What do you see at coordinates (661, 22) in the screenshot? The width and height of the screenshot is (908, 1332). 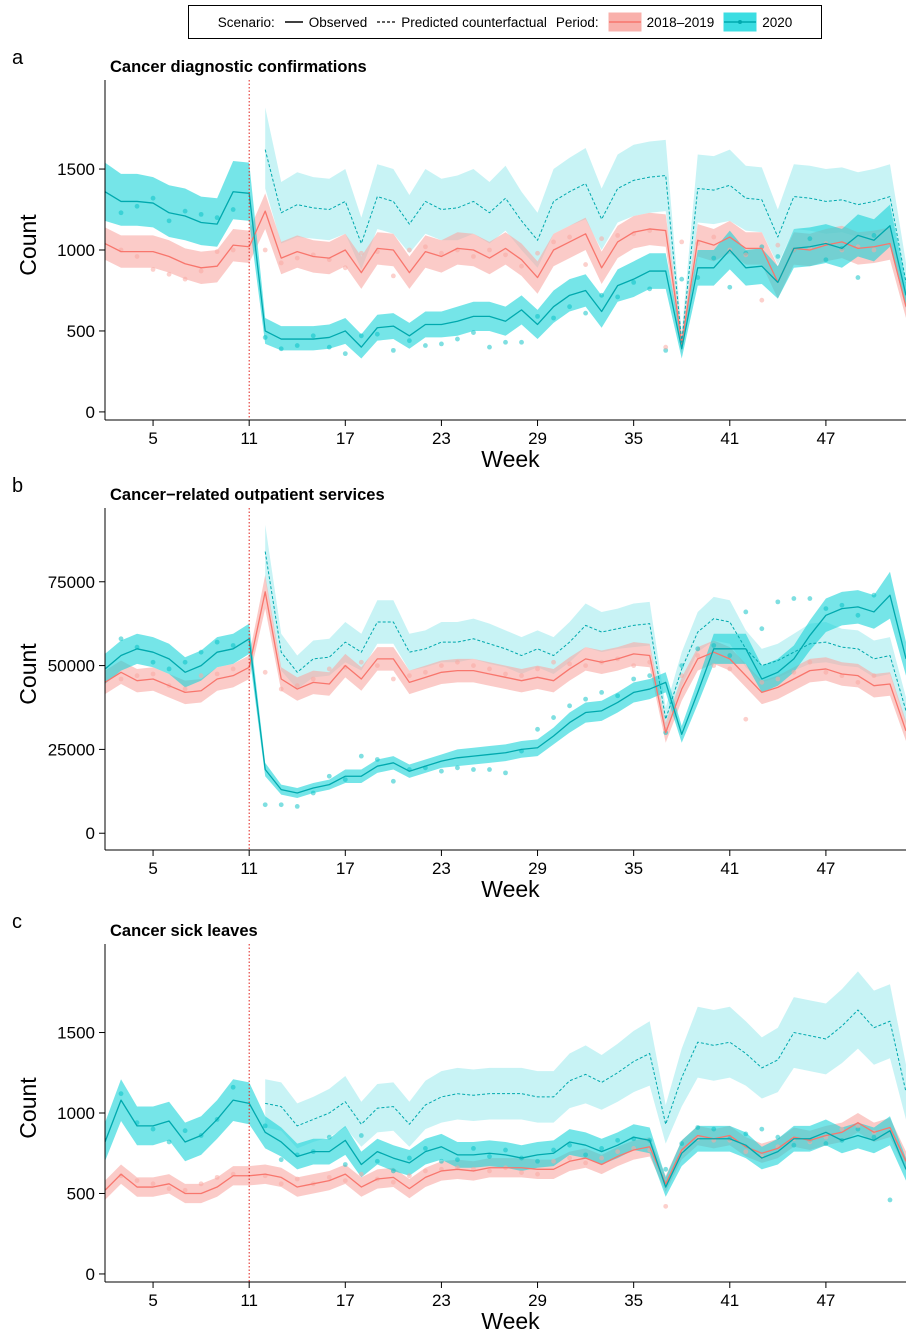 I see `legend-item-2018-2019: 2018–2019` at bounding box center [661, 22].